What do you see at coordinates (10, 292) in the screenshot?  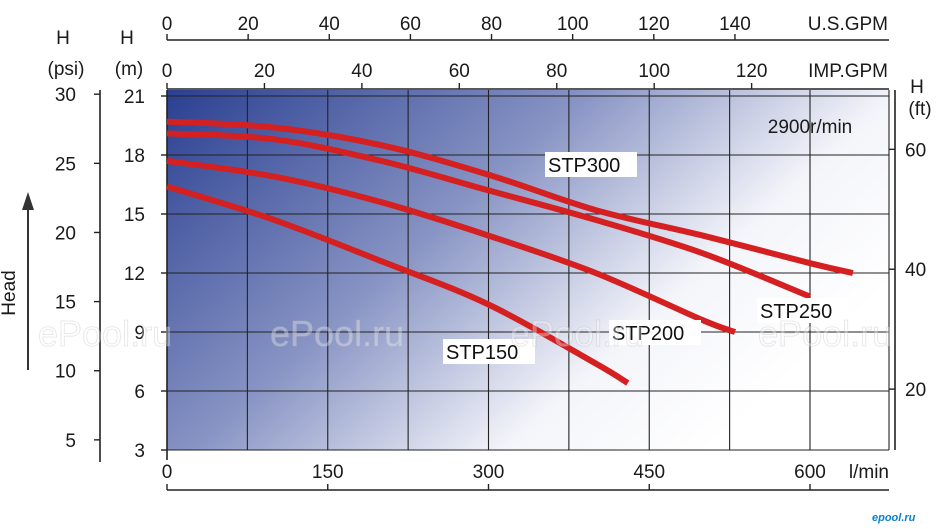 I see `head-side-label: Head` at bounding box center [10, 292].